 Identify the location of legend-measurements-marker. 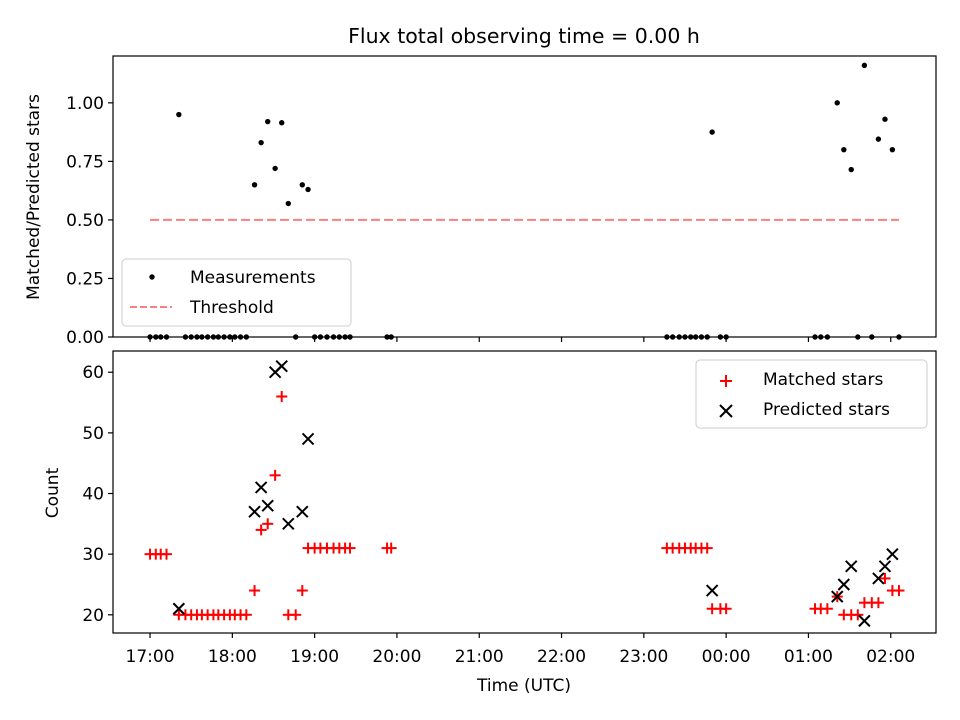
(152, 277).